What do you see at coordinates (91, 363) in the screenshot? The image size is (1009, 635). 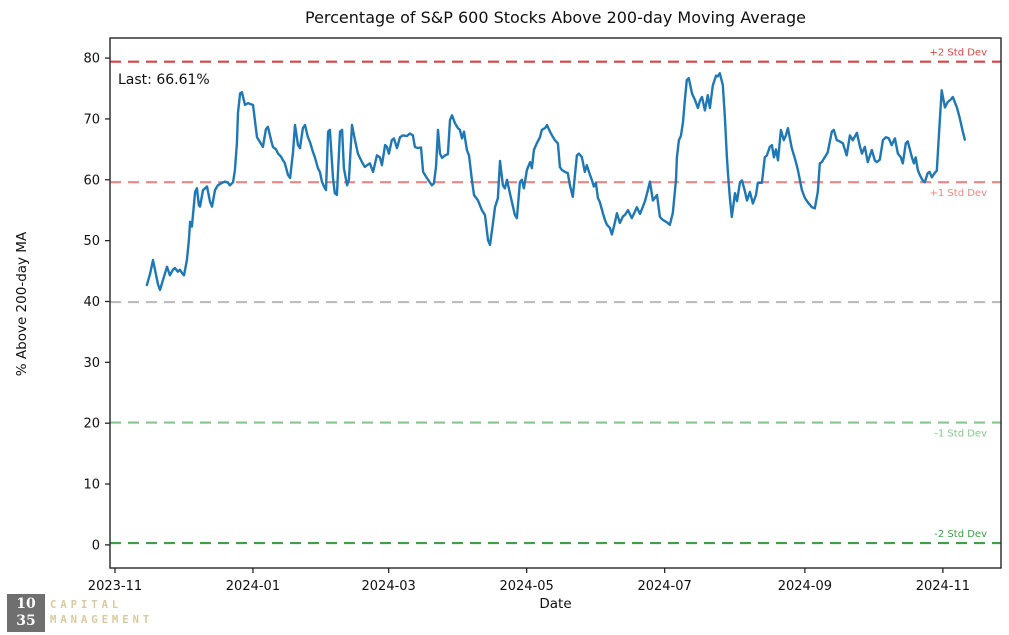 I see `y-tick-label: 30` at bounding box center [91, 363].